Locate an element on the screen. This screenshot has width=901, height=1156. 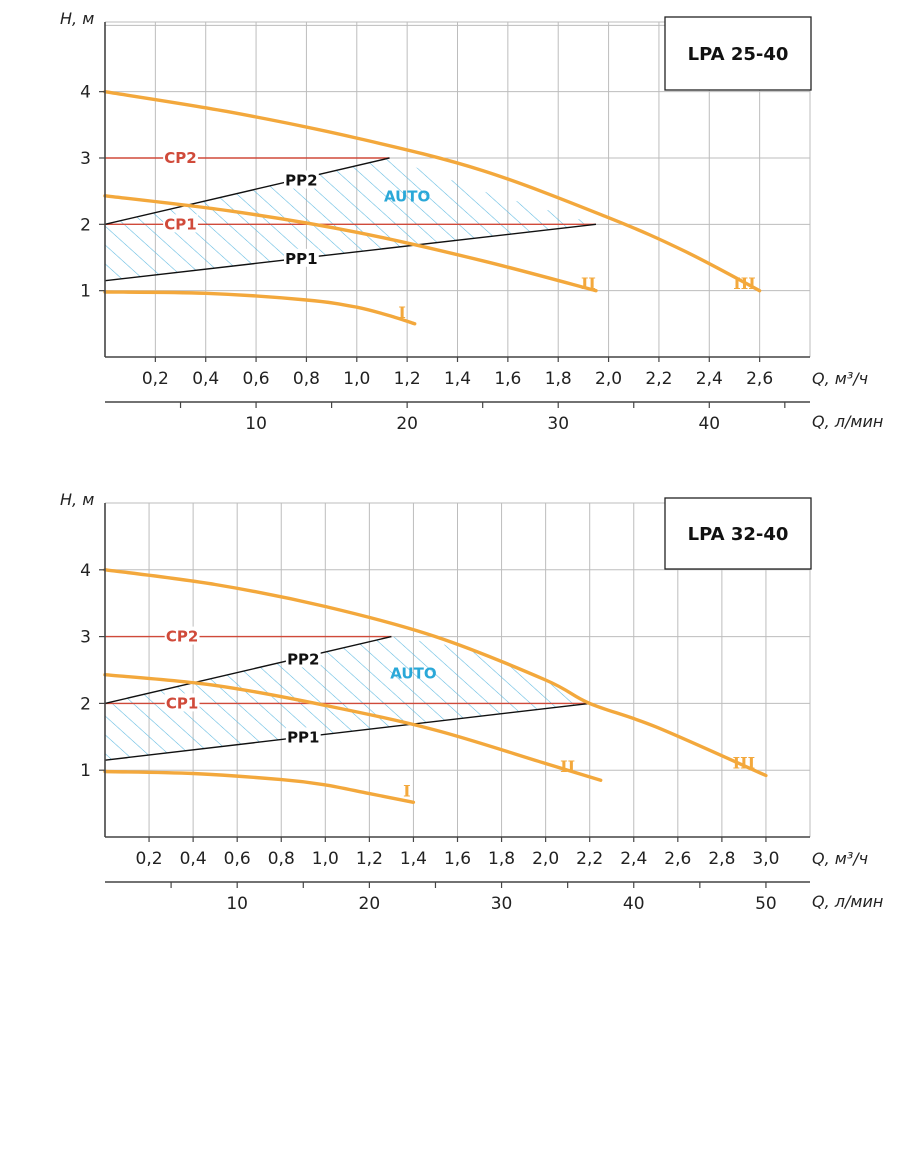
x-tick-label: 3,0 is located at coordinates (765, 859).